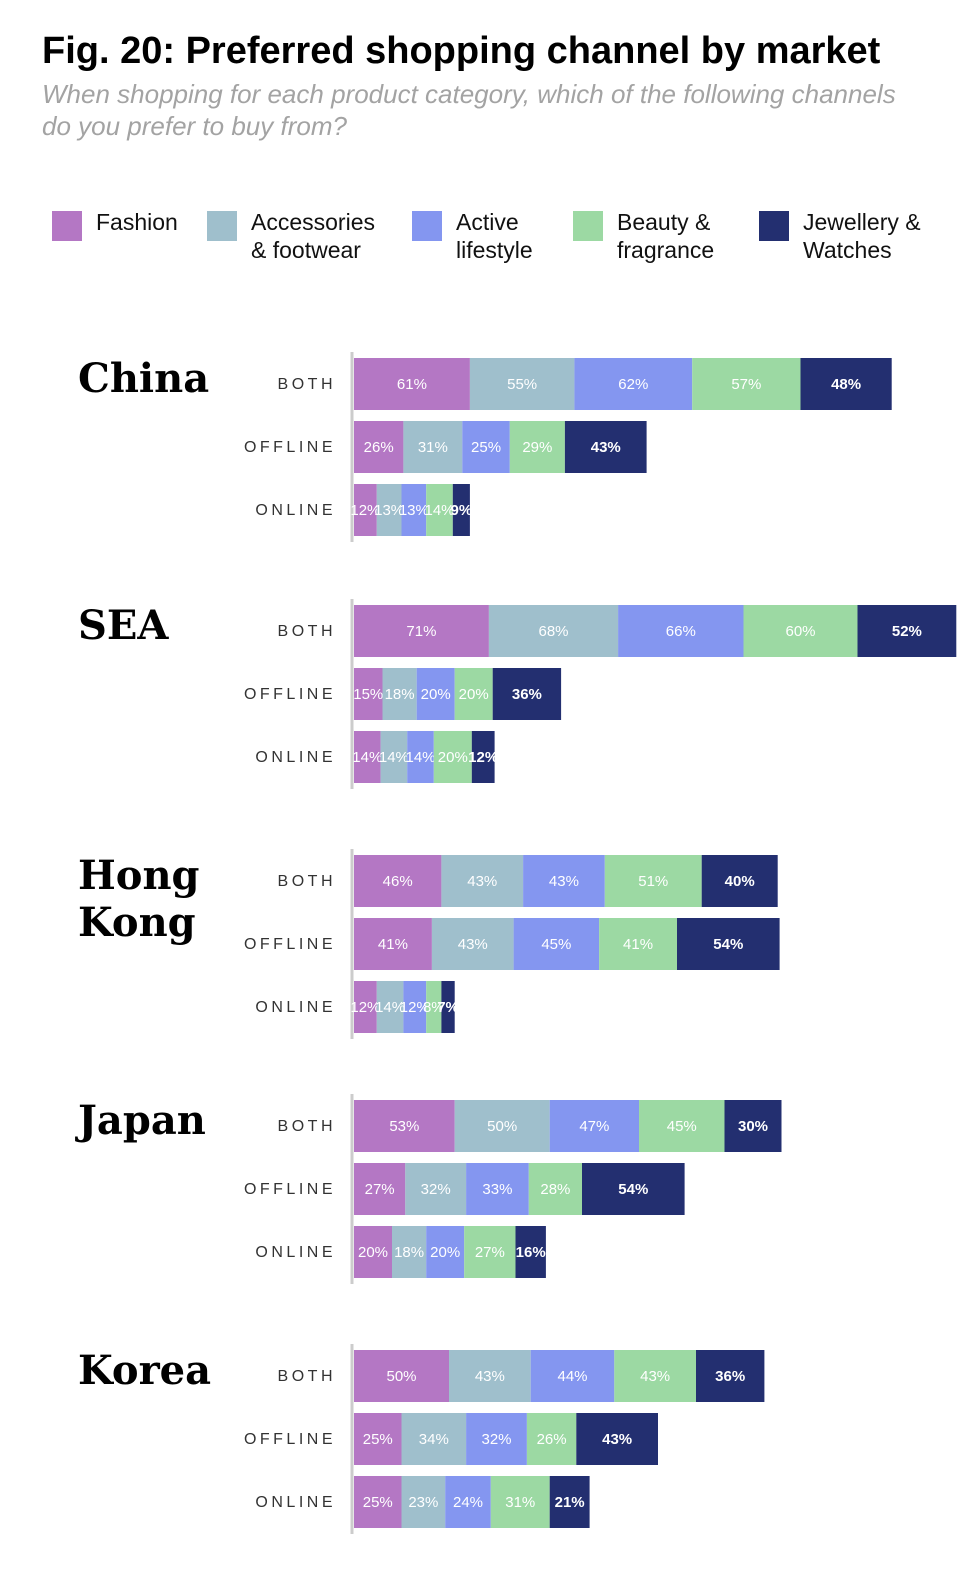 Image resolution: width=968 pixels, height=1570 pixels. What do you see at coordinates (393, 944) in the screenshot?
I see `value-label-hong-kong-offline-fashion: 41%` at bounding box center [393, 944].